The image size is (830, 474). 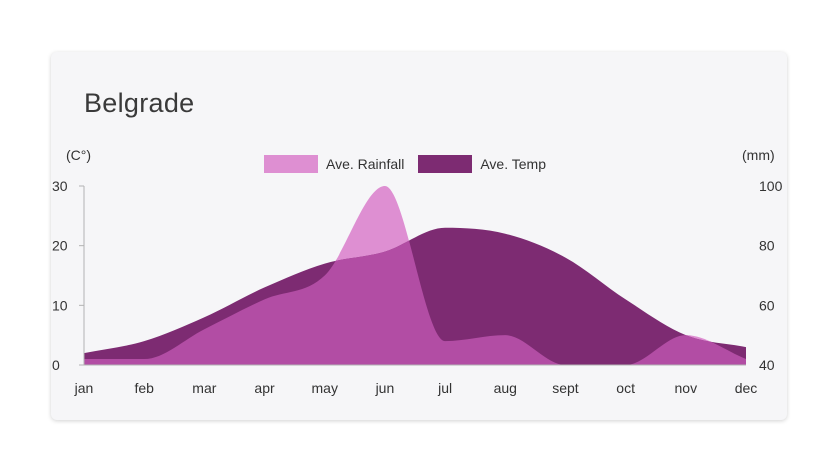 I want to click on y-left-tick-label: 20, so click(x=60, y=246).